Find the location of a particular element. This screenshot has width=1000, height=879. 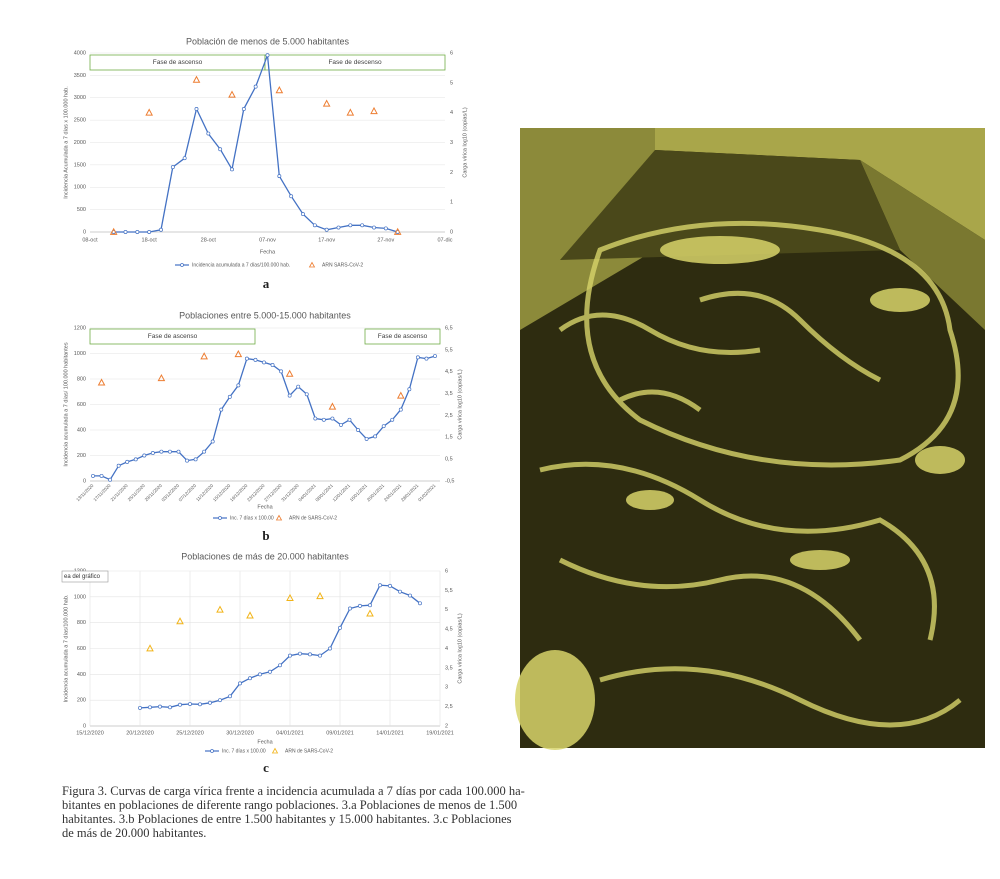

panel-label: a is located at coordinates (266, 283).